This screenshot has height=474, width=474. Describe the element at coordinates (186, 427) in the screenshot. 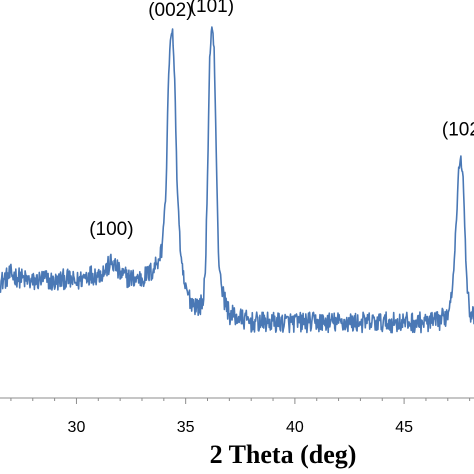

I see `x-tick-label: 35` at that location.